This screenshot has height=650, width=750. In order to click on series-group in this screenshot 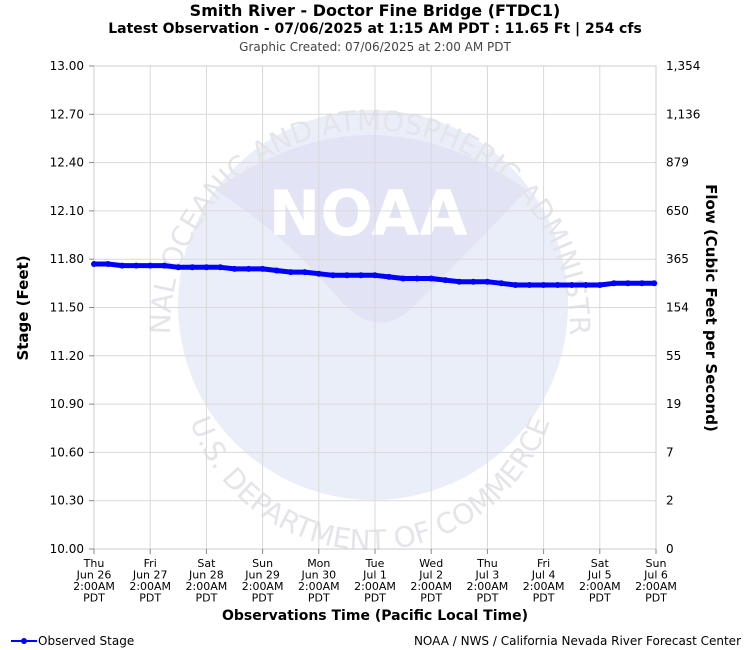, I will do `click(374, 274)`.